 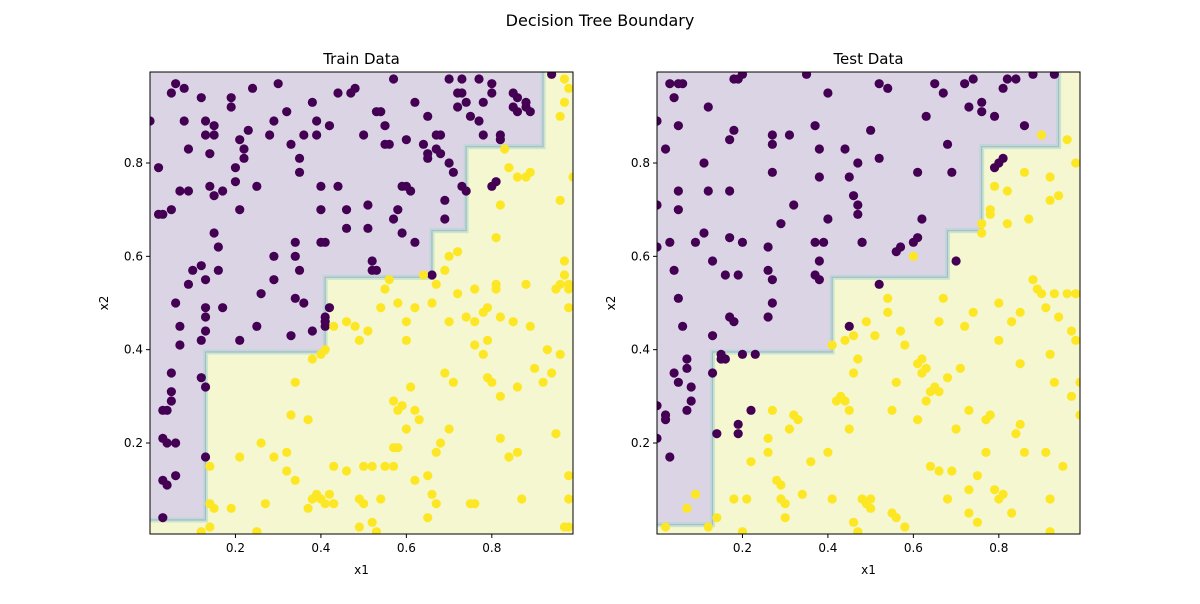 I want to click on y-tick-label: 0.2, so click(x=133, y=443).